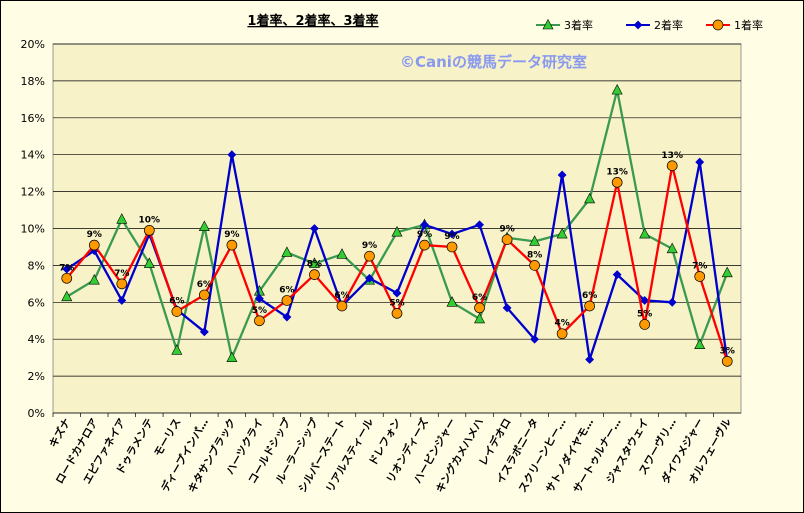 The width and height of the screenshot is (804, 513). Describe the element at coordinates (36, 376) in the screenshot. I see `y-tick-label: 2%` at that location.